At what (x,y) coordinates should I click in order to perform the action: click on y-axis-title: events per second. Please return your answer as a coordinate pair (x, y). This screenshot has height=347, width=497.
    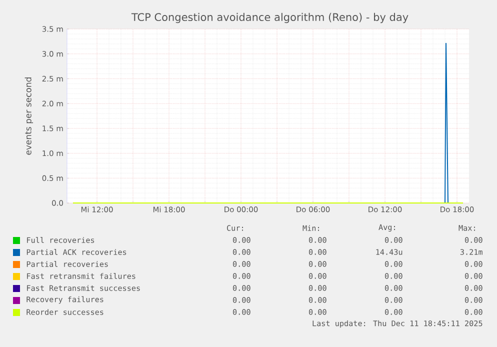
    Looking at the image, I should click on (29, 116).